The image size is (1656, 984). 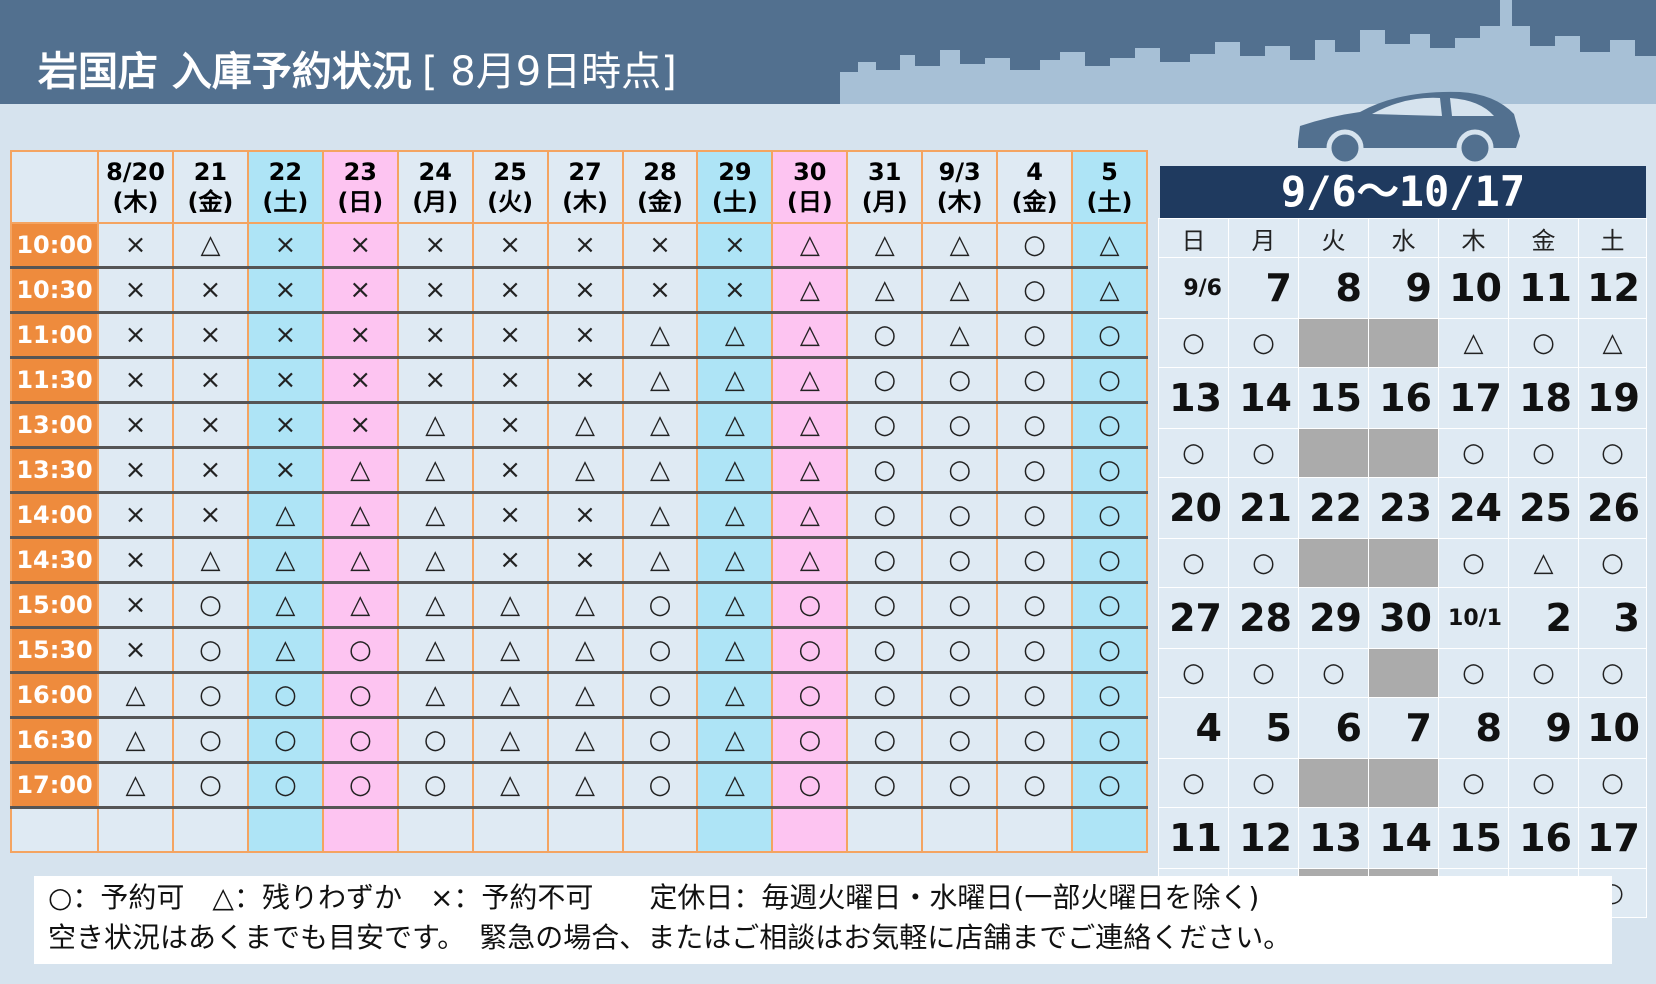 I want to click on table-row: 15:30 × ○ △ ○ △ △ △ ○ △ ○ ○ ○ ○ ○, so click(x=578, y=650).